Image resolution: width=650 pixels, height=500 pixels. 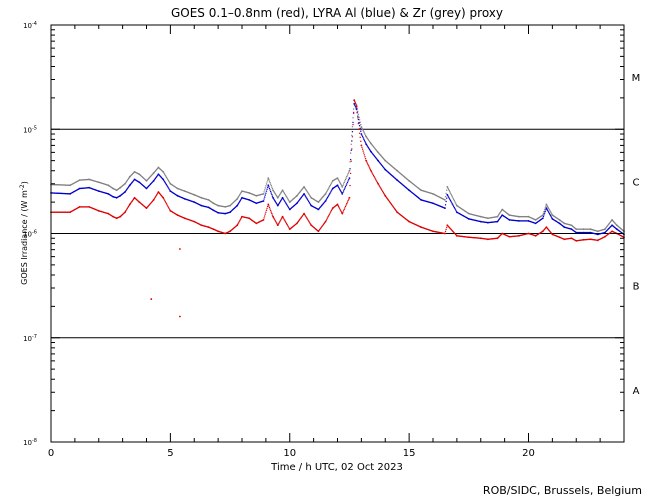 I want to click on y-tick-label: 10-8, so click(x=30, y=442).